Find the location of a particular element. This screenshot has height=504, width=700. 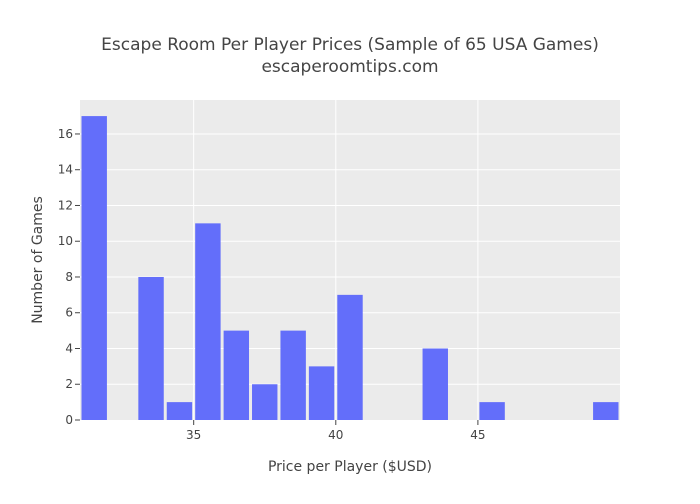

y-tick-label: 4 is located at coordinates (69, 348).